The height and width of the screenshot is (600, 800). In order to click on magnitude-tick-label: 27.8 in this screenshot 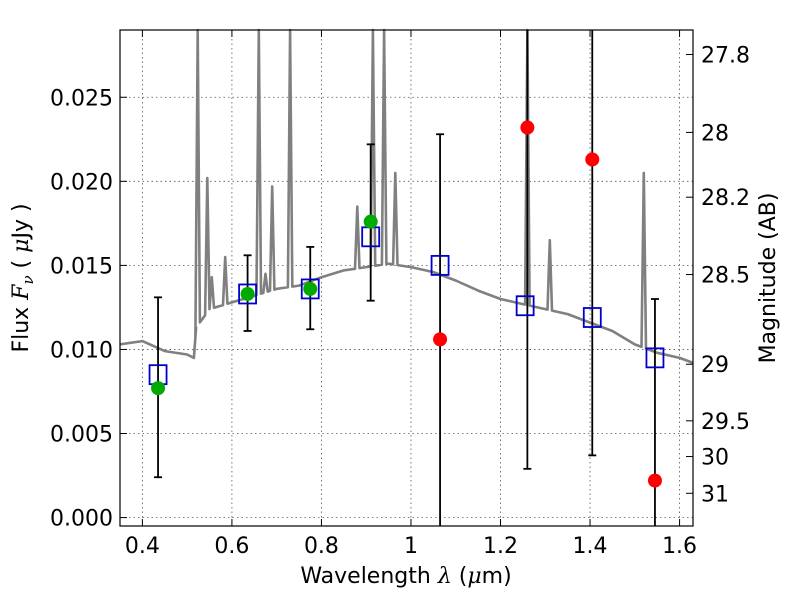, I will do `click(725, 55)`.